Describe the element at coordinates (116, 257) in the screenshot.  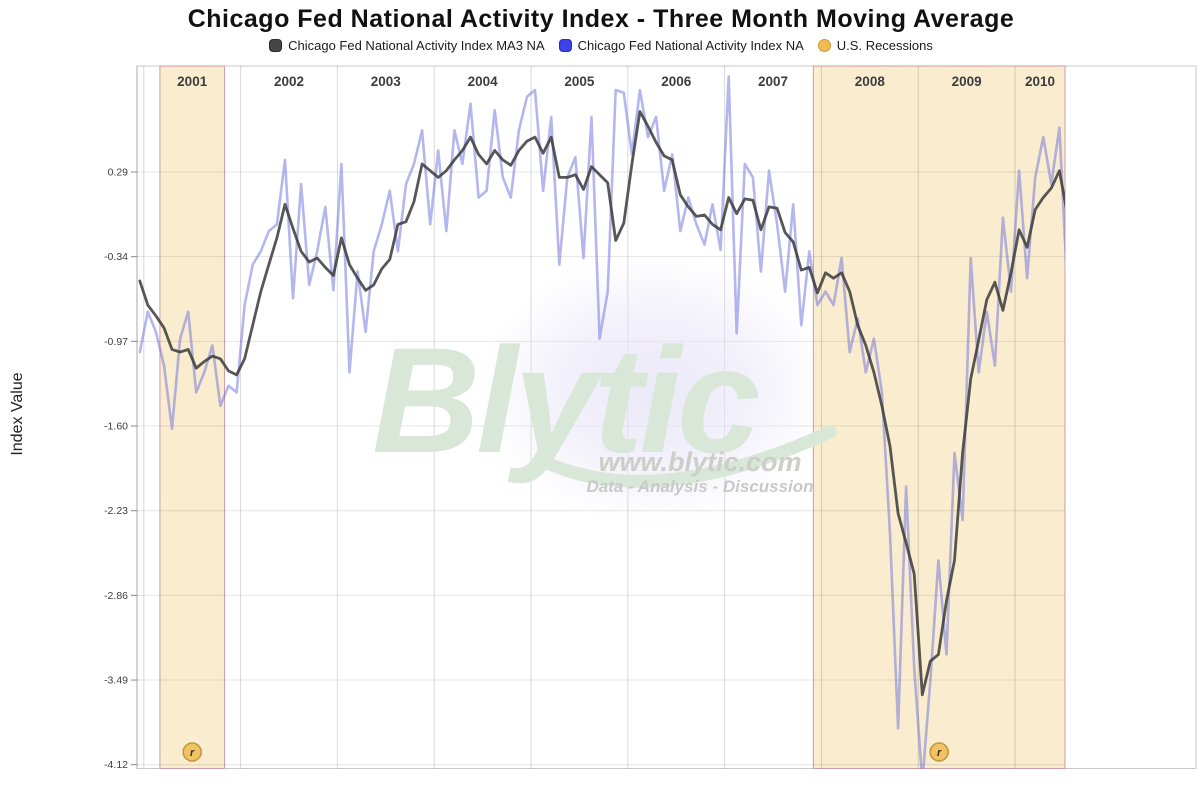
I see `y-tick-label: -0.34` at that location.